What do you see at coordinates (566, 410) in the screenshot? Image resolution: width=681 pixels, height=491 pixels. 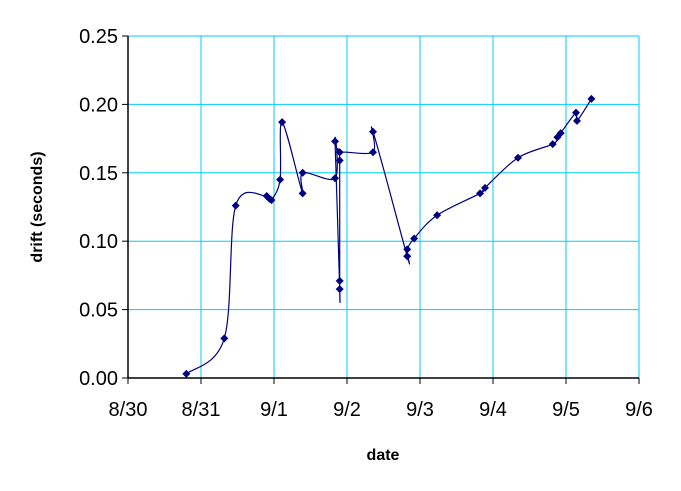 I see `x-tick-label: 9/5` at bounding box center [566, 410].